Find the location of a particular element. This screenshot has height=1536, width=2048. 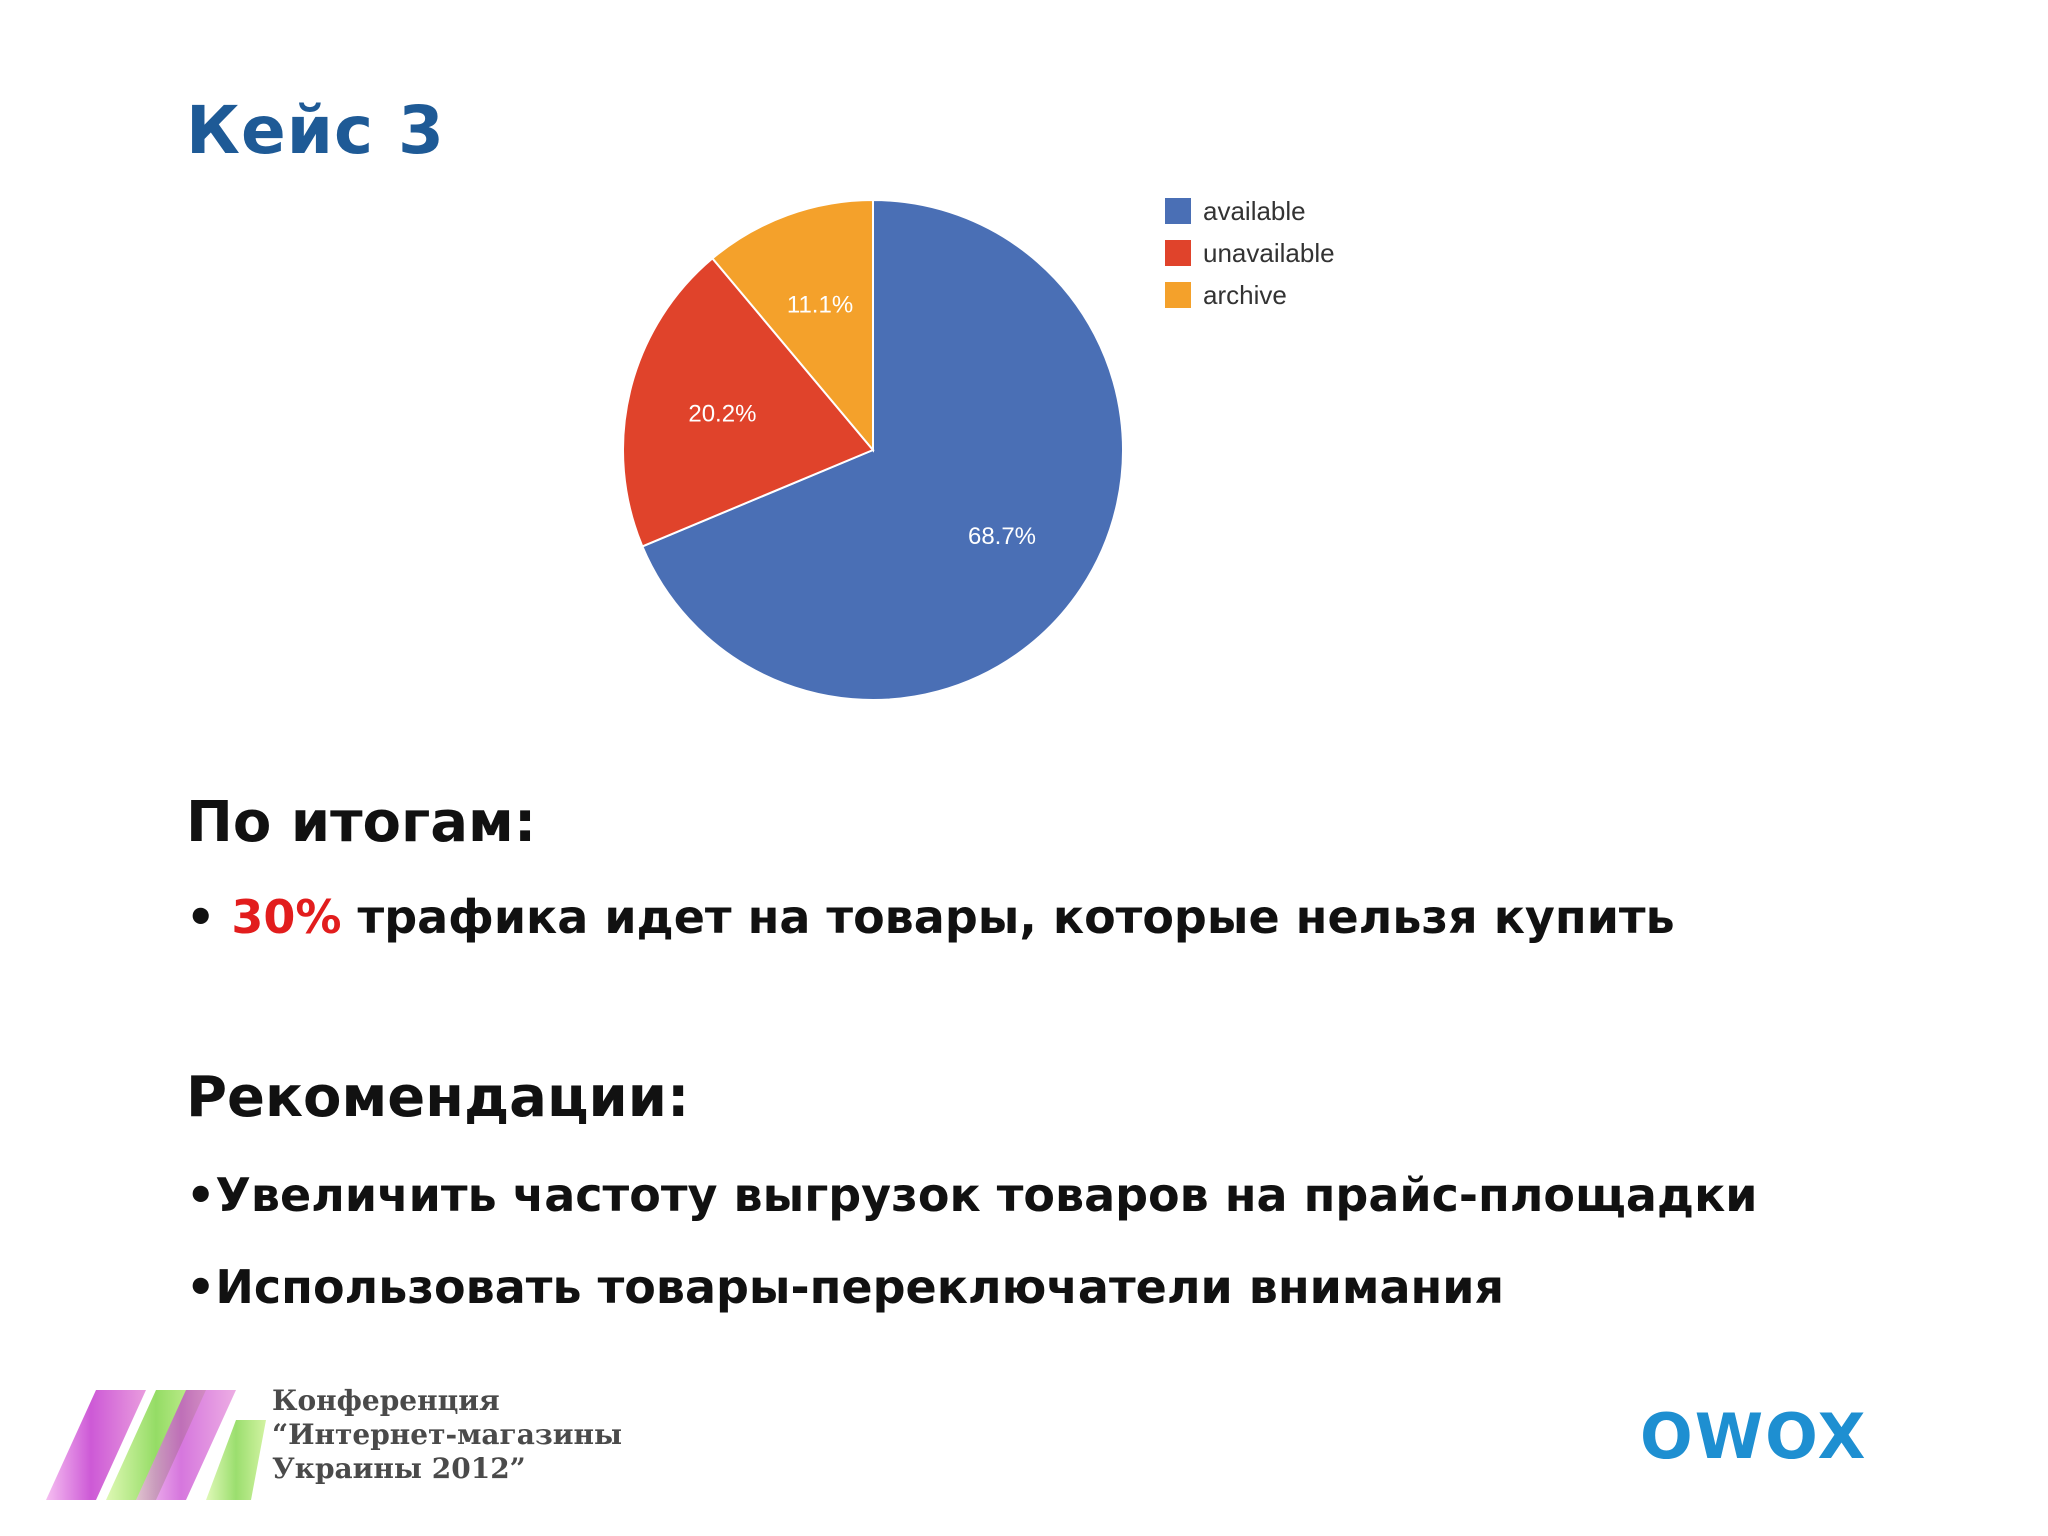

slide-title: Кейс 3 is located at coordinates (315, 130).